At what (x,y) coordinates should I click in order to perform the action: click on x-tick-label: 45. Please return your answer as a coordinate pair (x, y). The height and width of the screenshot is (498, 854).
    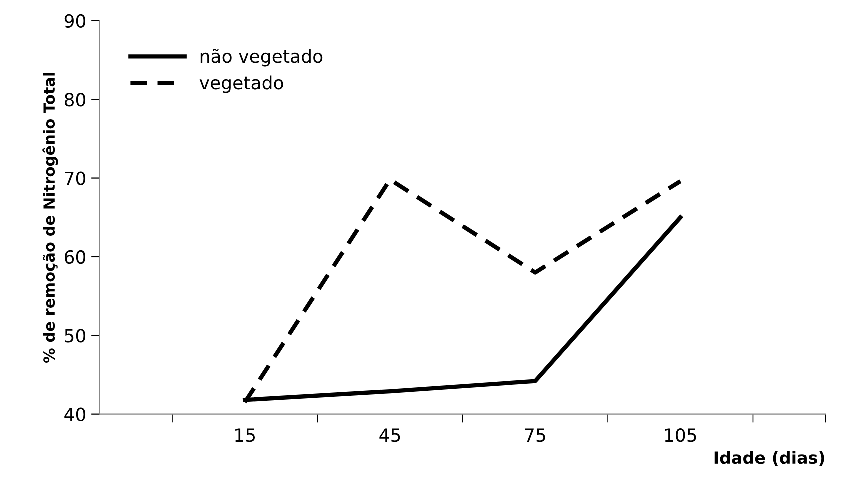
    Looking at the image, I should click on (390, 435).